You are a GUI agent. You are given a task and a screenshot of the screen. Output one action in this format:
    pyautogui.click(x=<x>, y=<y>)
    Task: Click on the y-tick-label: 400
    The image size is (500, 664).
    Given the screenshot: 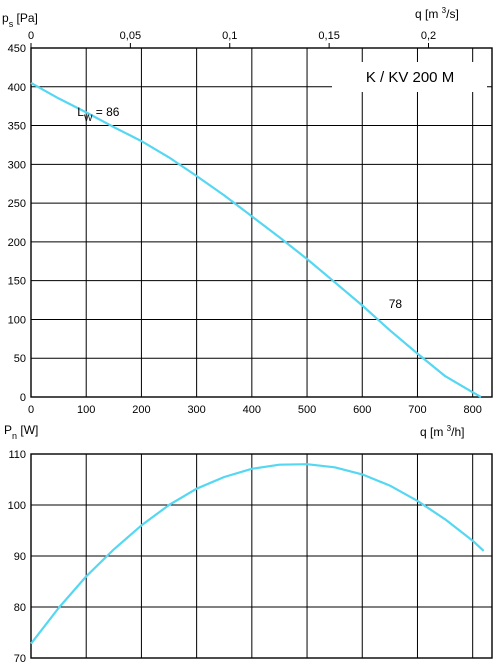 What is the action you would take?
    pyautogui.click(x=17, y=88)
    